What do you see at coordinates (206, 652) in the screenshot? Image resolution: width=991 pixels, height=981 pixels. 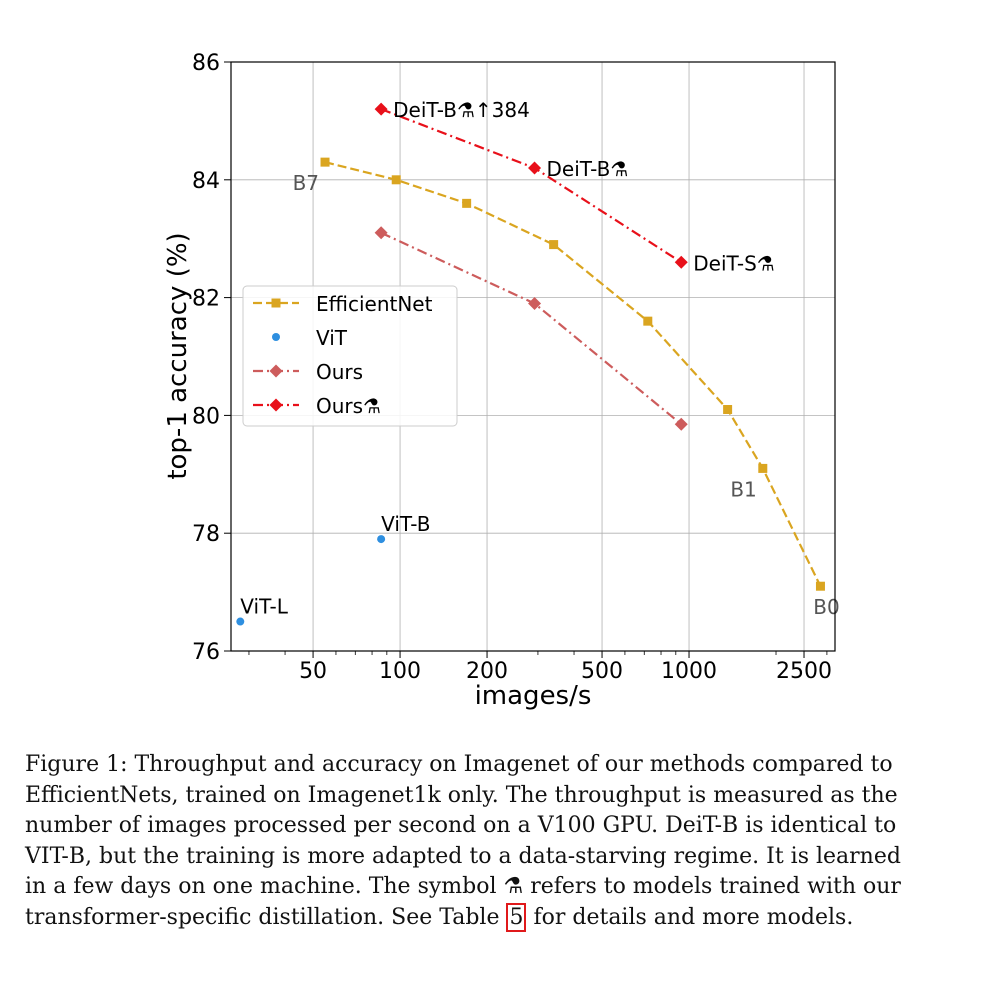 I see `y-tick-label-76: 76` at bounding box center [206, 652].